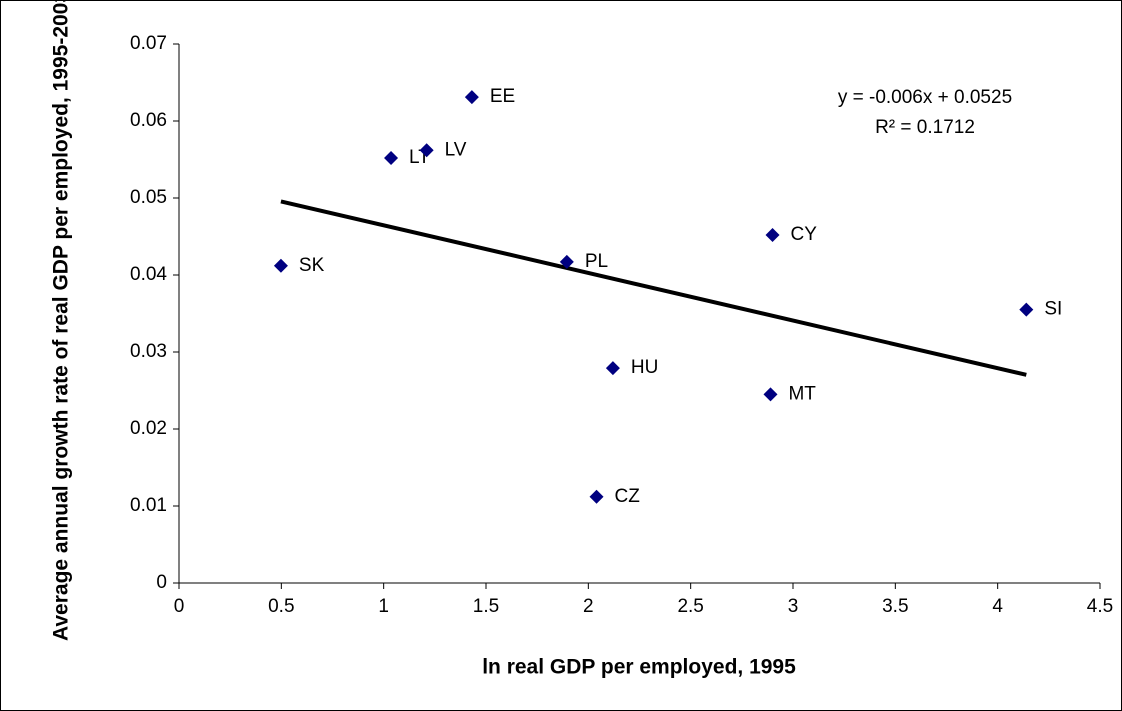 Image resolution: width=1122 pixels, height=711 pixels. Describe the element at coordinates (596, 261) in the screenshot. I see `point-label: PL` at that location.